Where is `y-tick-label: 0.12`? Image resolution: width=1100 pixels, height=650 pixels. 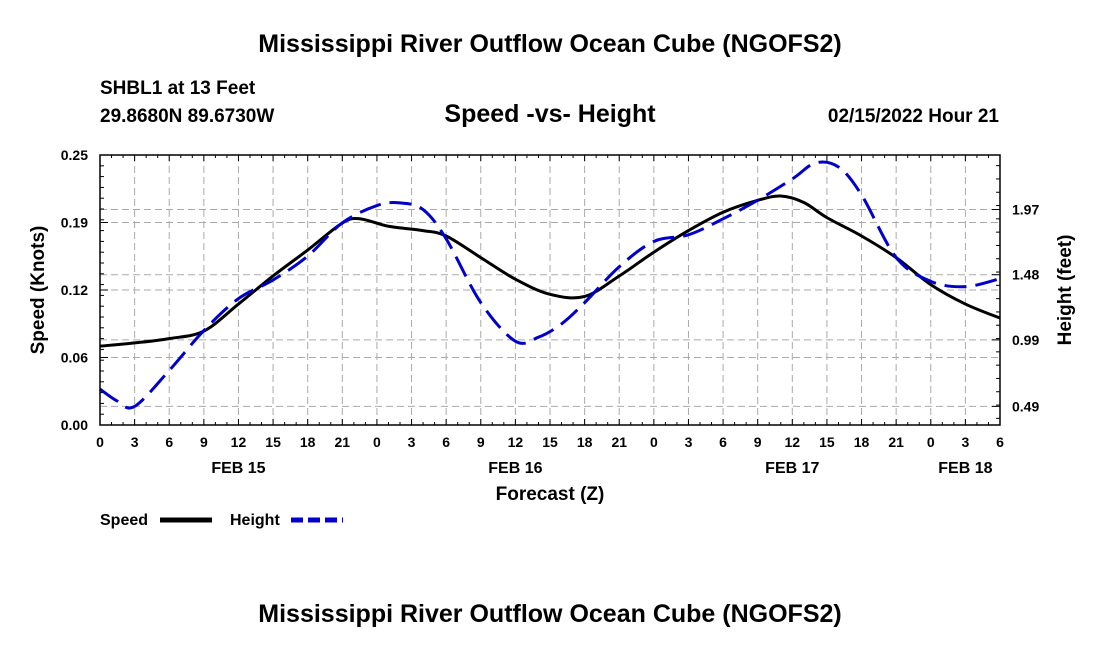
y-tick-label: 0.12 is located at coordinates (74, 290).